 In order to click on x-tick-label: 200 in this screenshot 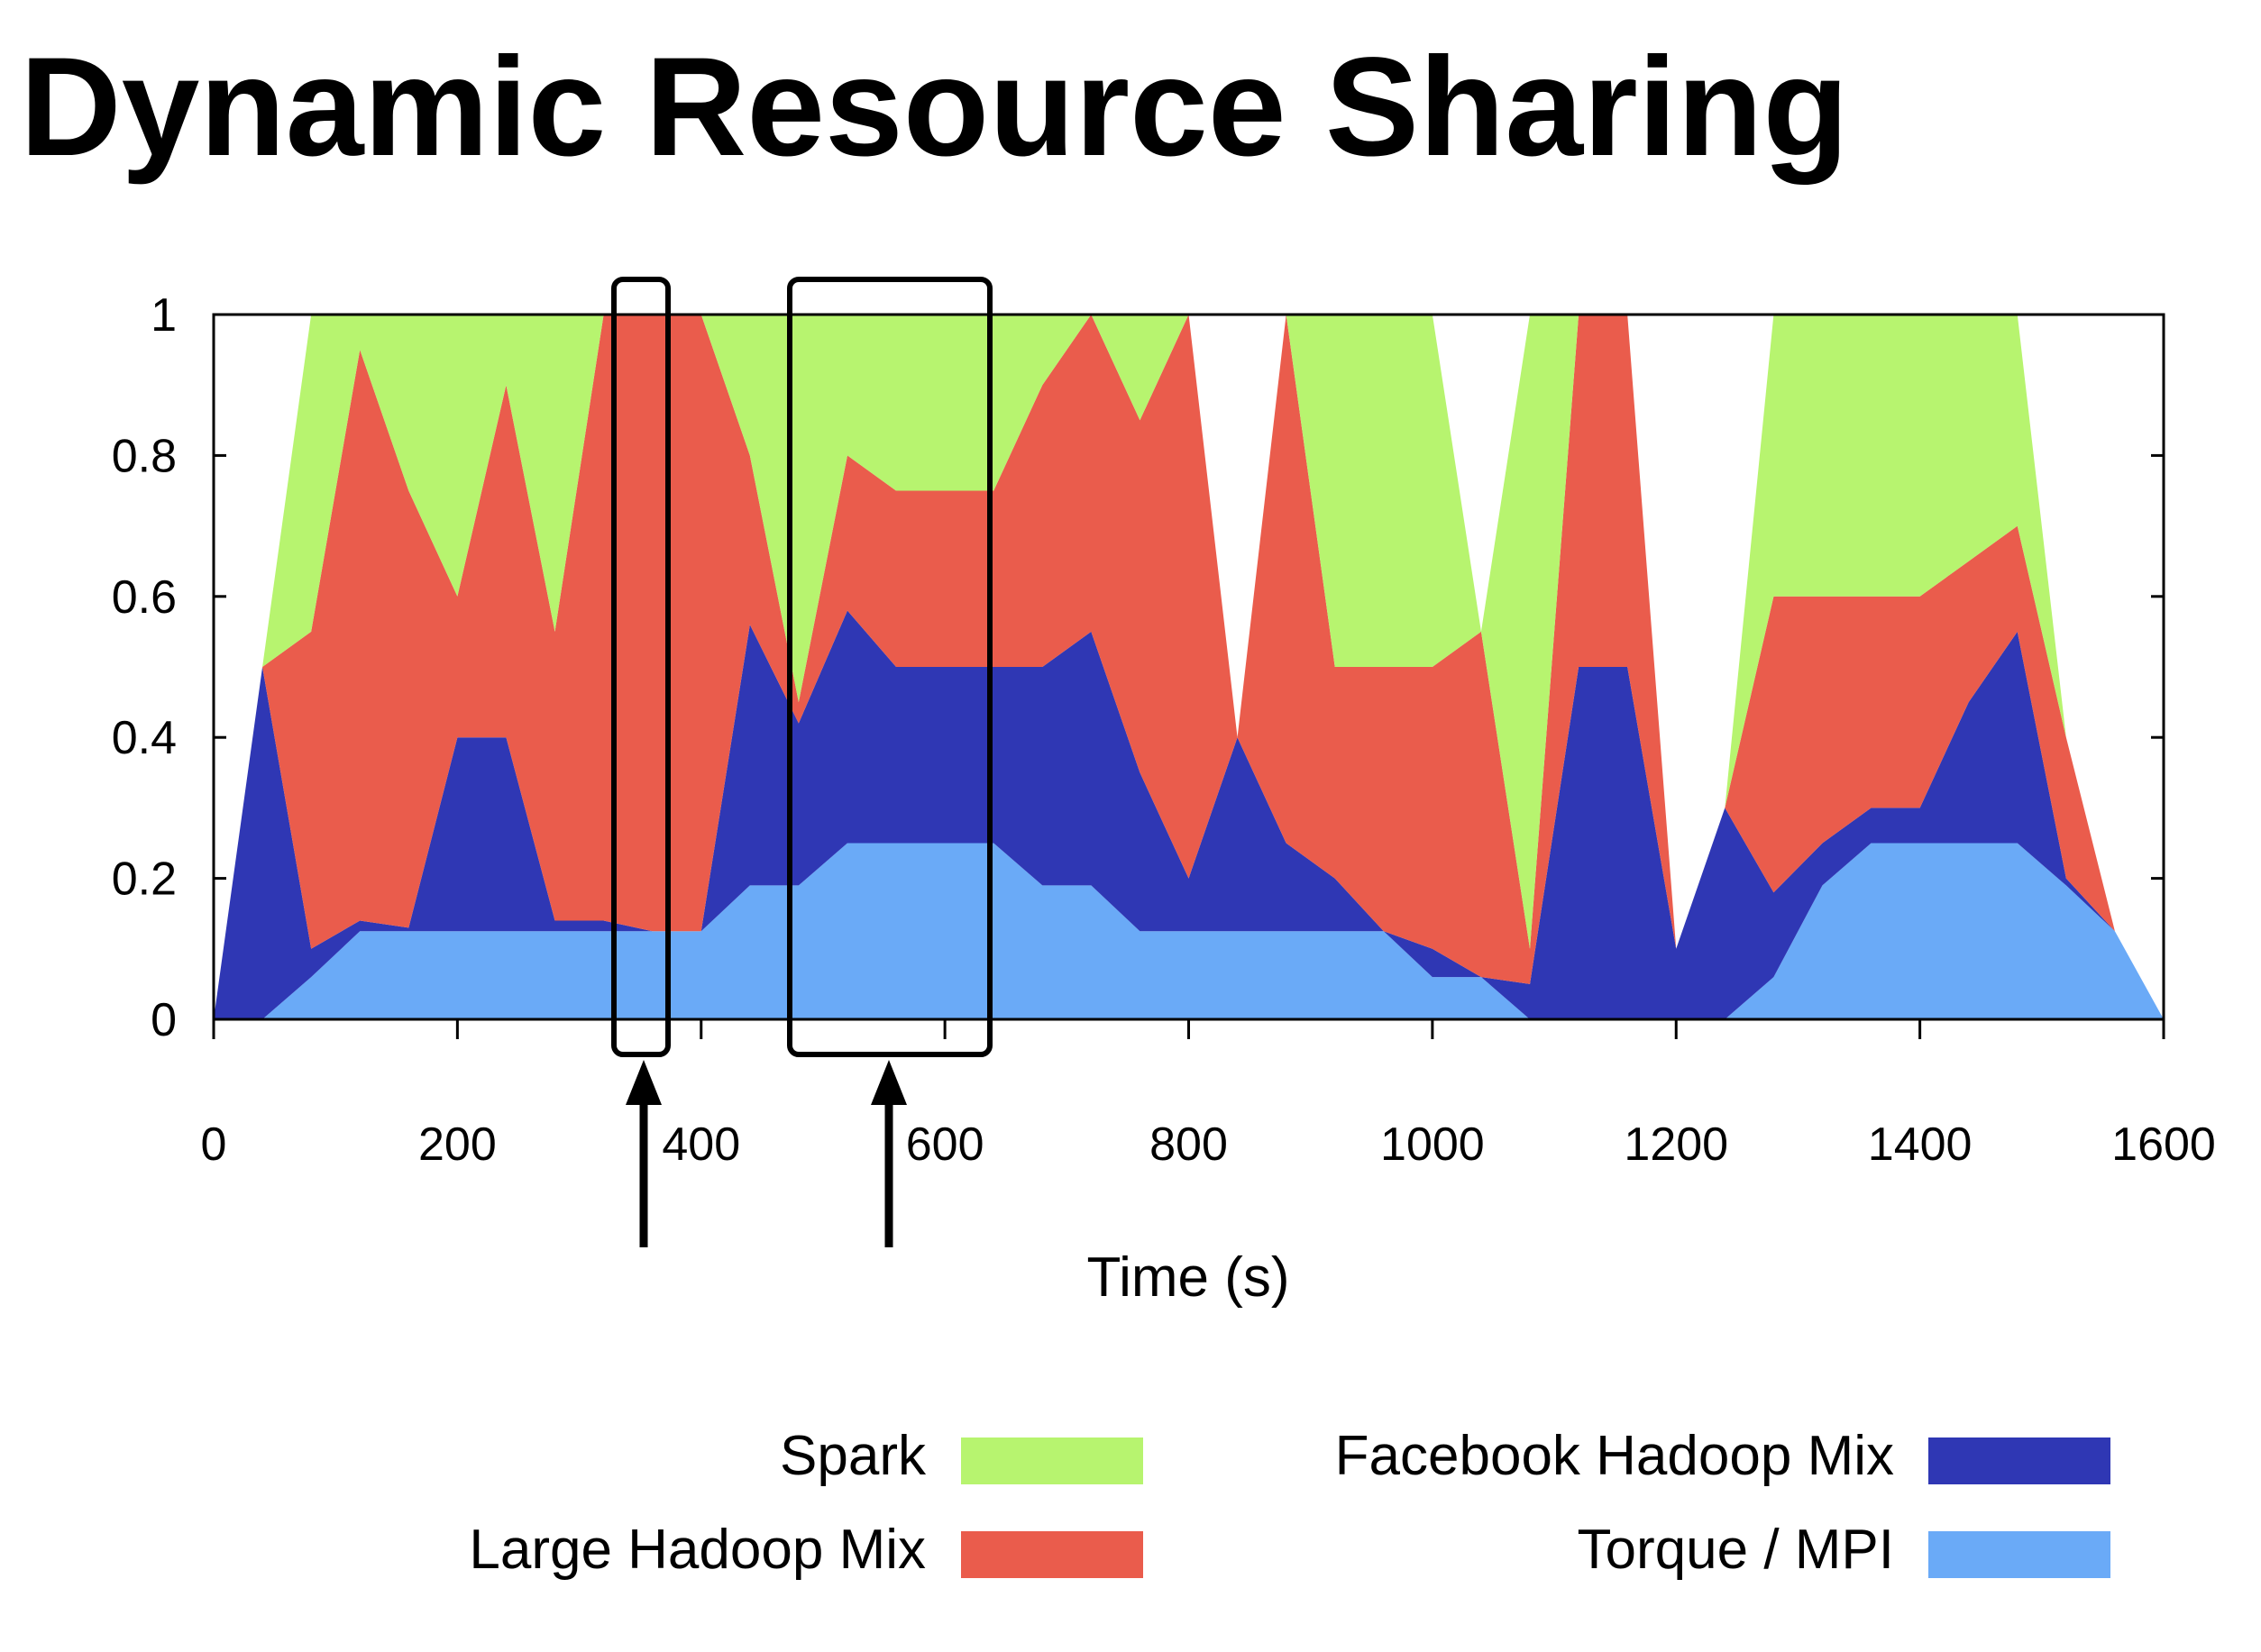, I will do `click(458, 1144)`.